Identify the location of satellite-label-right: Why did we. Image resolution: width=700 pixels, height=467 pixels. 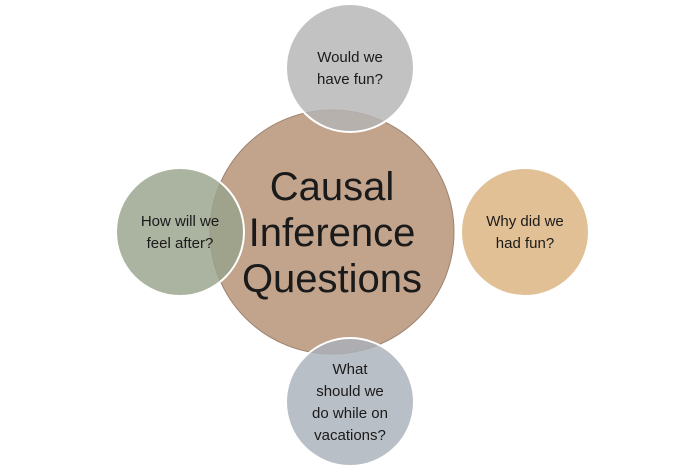
(525, 221).